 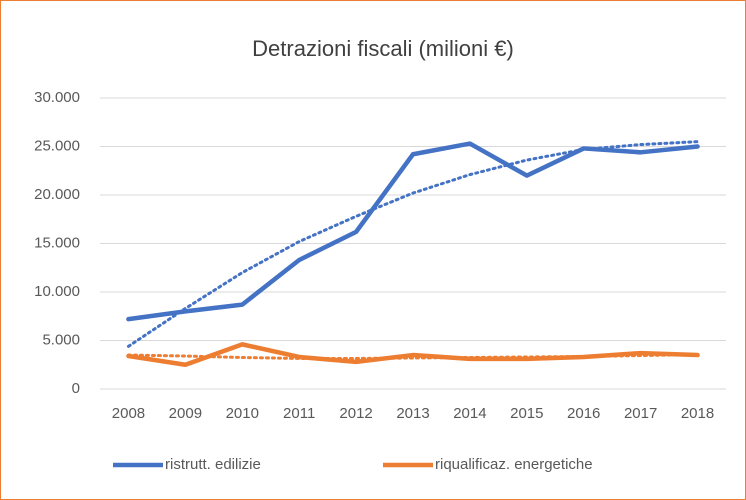 What do you see at coordinates (583, 413) in the screenshot?
I see `x-tick-label: 2016` at bounding box center [583, 413].